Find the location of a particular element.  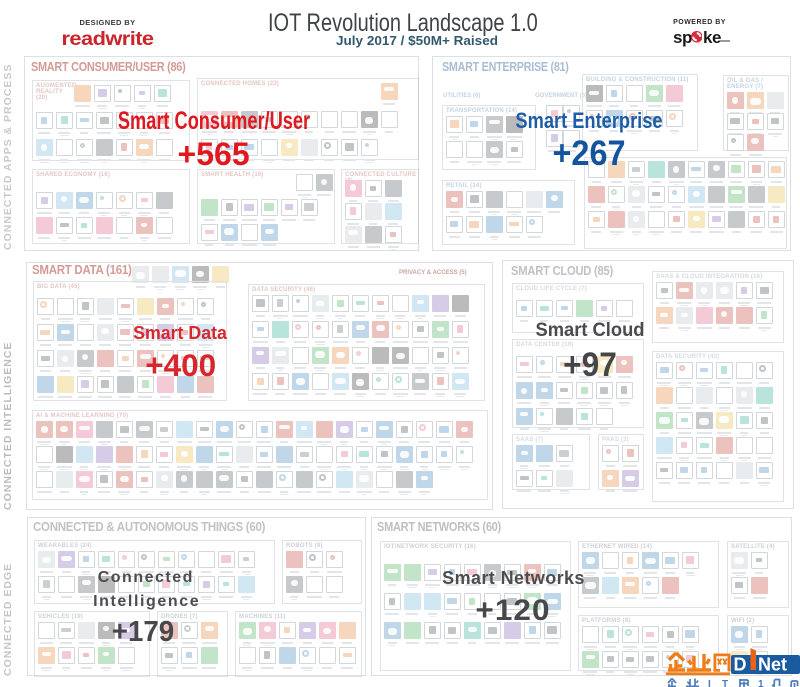

svg-text: T is located at coordinates (725, 683).